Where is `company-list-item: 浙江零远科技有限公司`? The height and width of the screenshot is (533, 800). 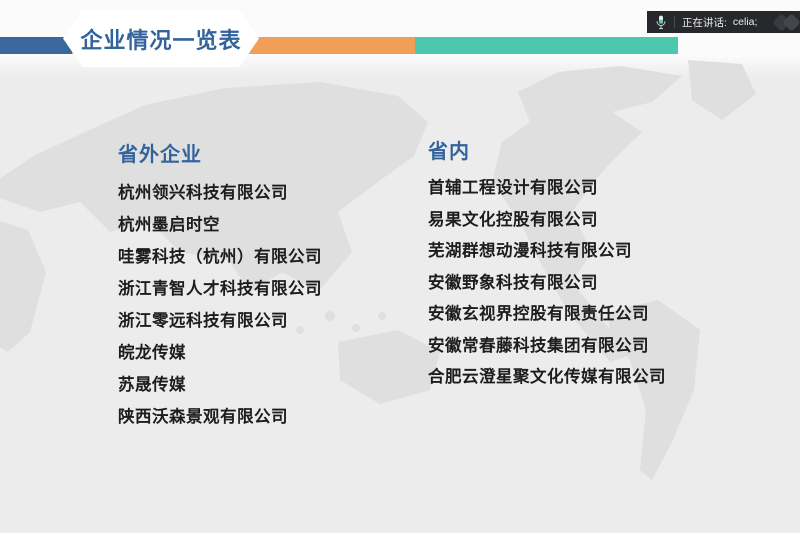
company-list-item: 浙江零远科技有限公司 is located at coordinates (203, 321).